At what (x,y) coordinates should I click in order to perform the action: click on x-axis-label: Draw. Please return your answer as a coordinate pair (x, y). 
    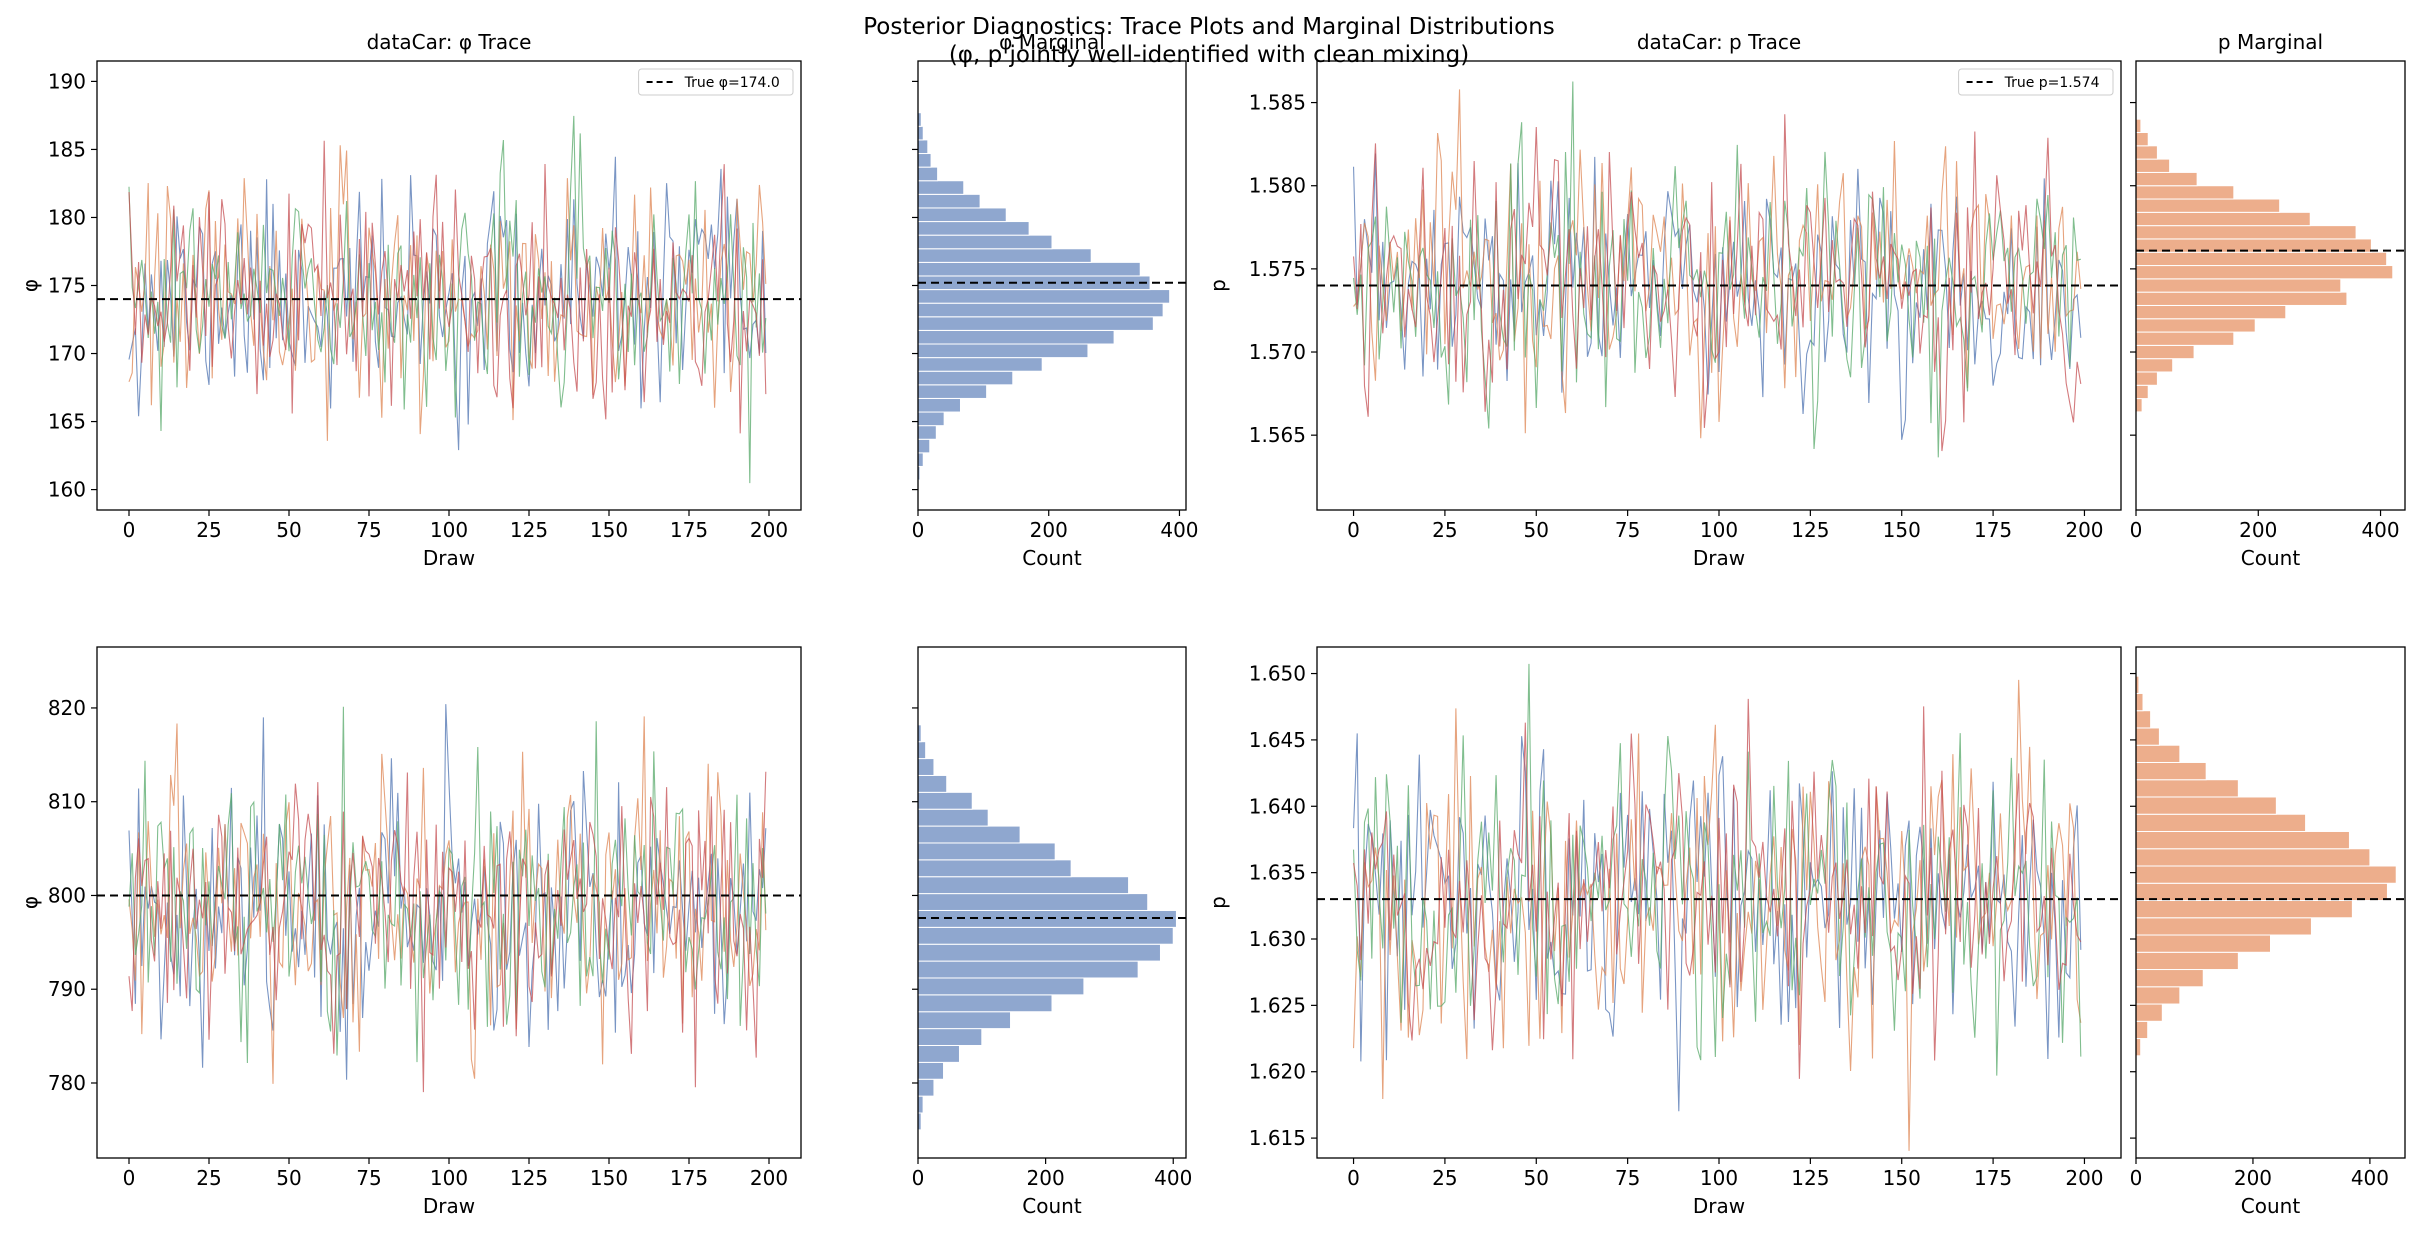
    Looking at the image, I should click on (449, 1206).